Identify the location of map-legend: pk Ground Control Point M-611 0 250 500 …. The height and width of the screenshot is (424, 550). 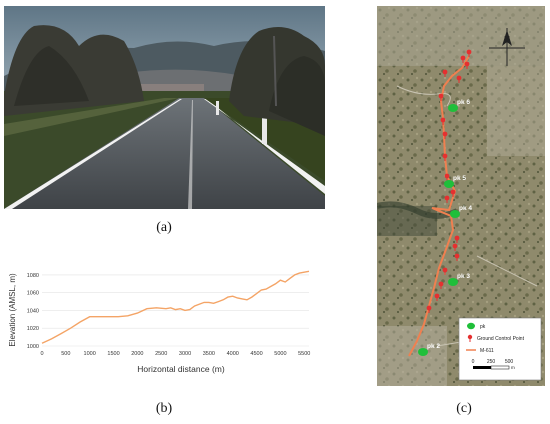
(500, 349).